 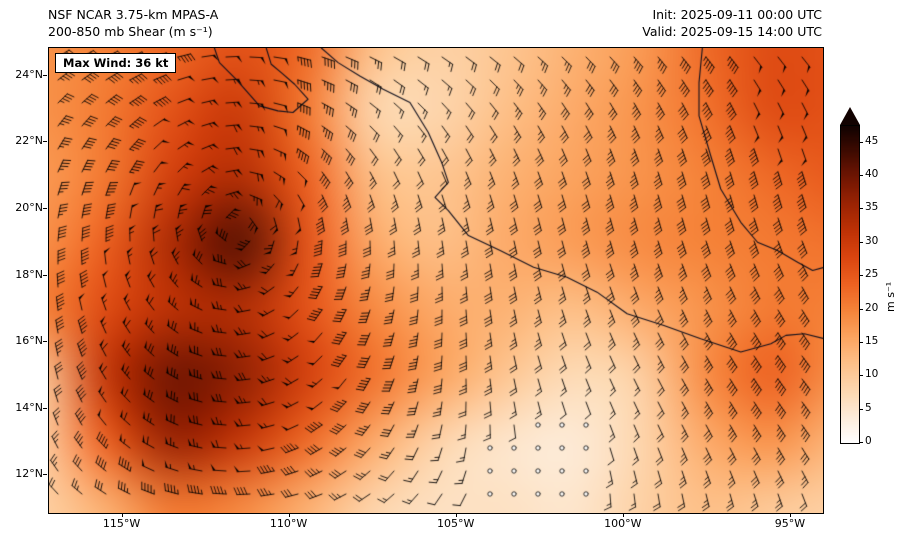 I want to click on colorbar-tick-label: 5, so click(x=868, y=407).